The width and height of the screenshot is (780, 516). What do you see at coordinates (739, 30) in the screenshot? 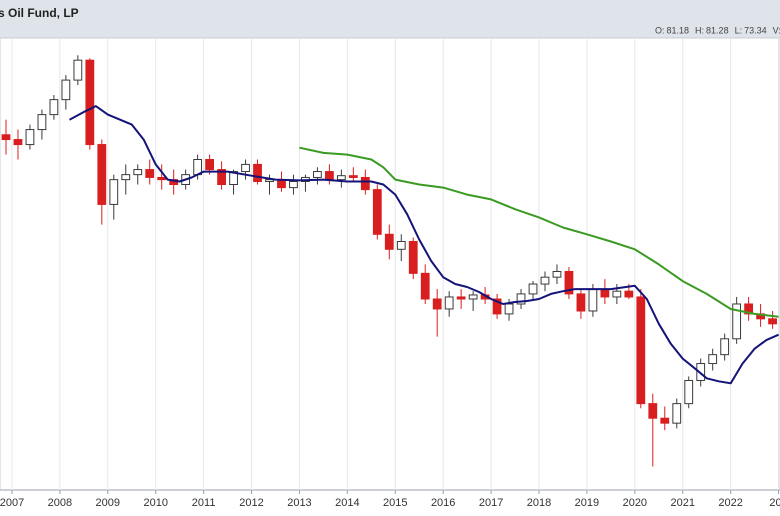
I see `quote-key: L:` at bounding box center [739, 30].